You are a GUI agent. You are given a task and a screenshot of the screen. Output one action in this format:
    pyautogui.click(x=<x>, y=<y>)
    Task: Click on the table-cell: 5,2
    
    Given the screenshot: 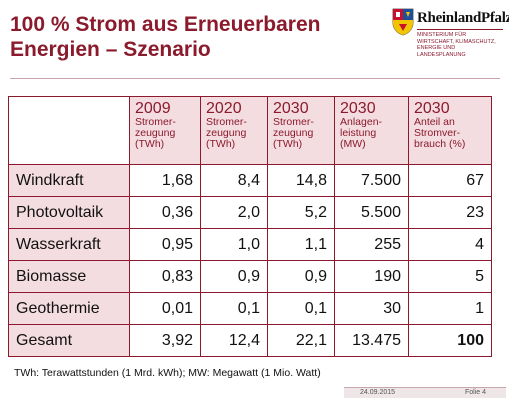 What is the action you would take?
    pyautogui.click(x=301, y=212)
    